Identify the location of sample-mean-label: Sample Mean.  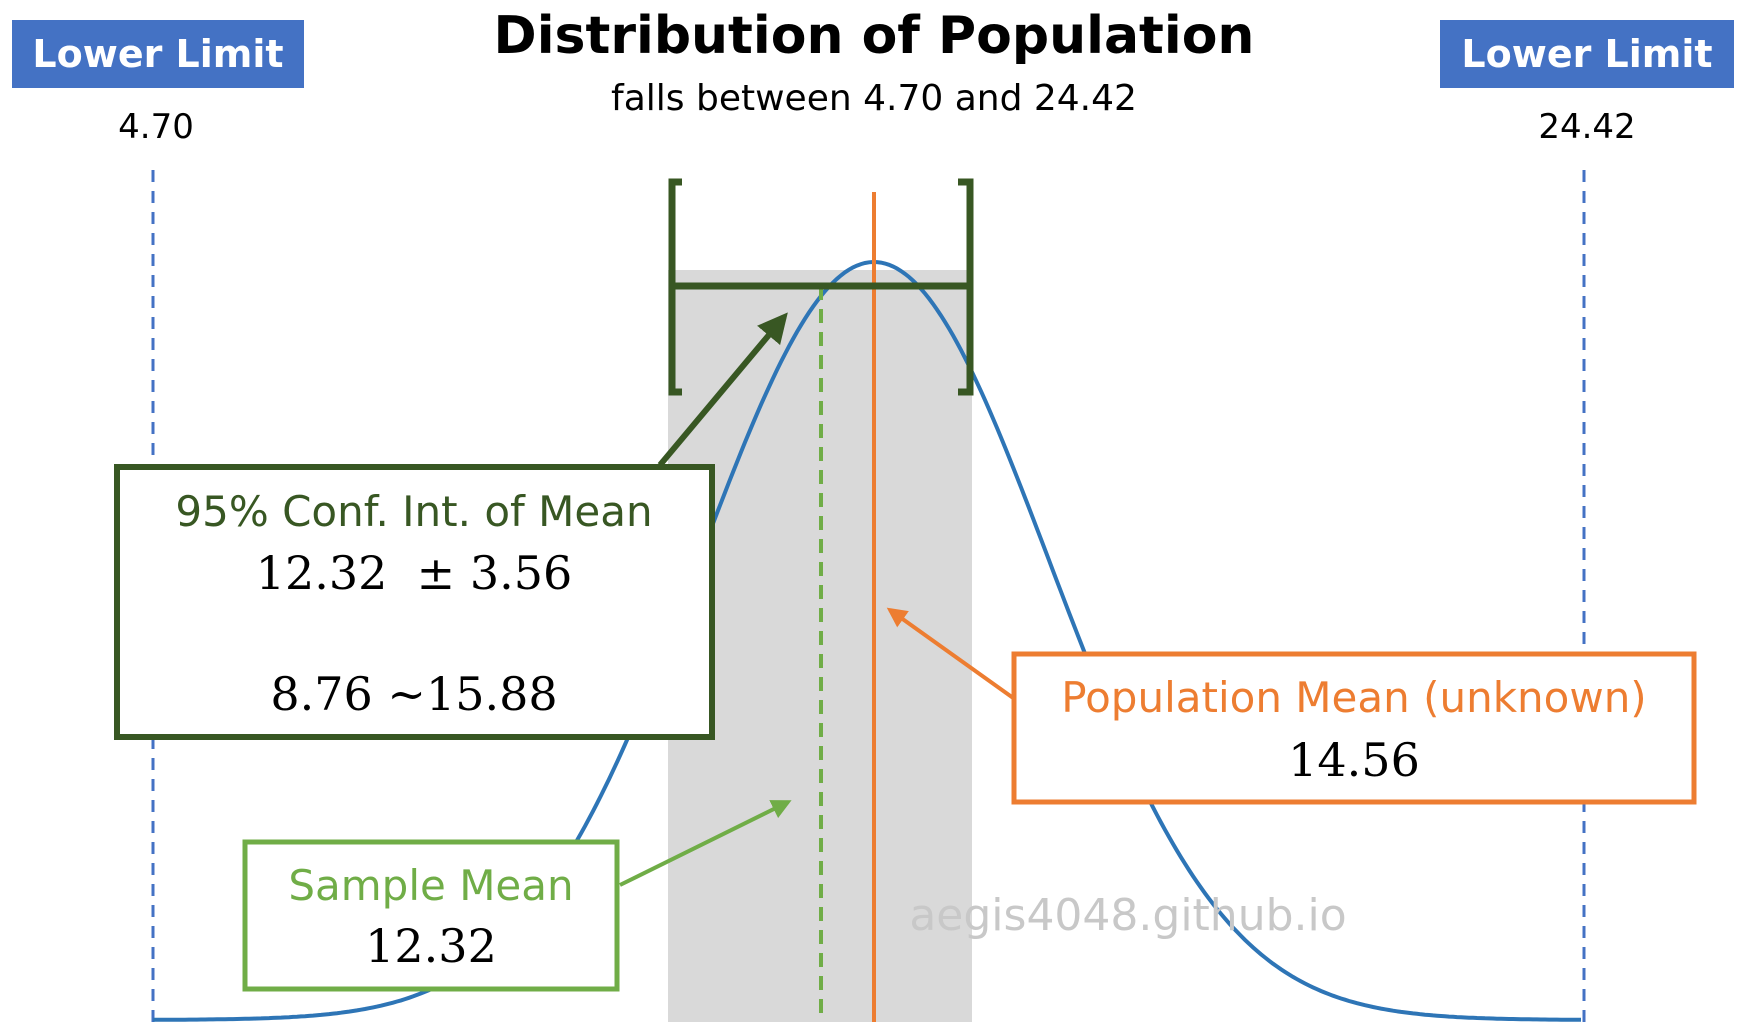
(430, 885).